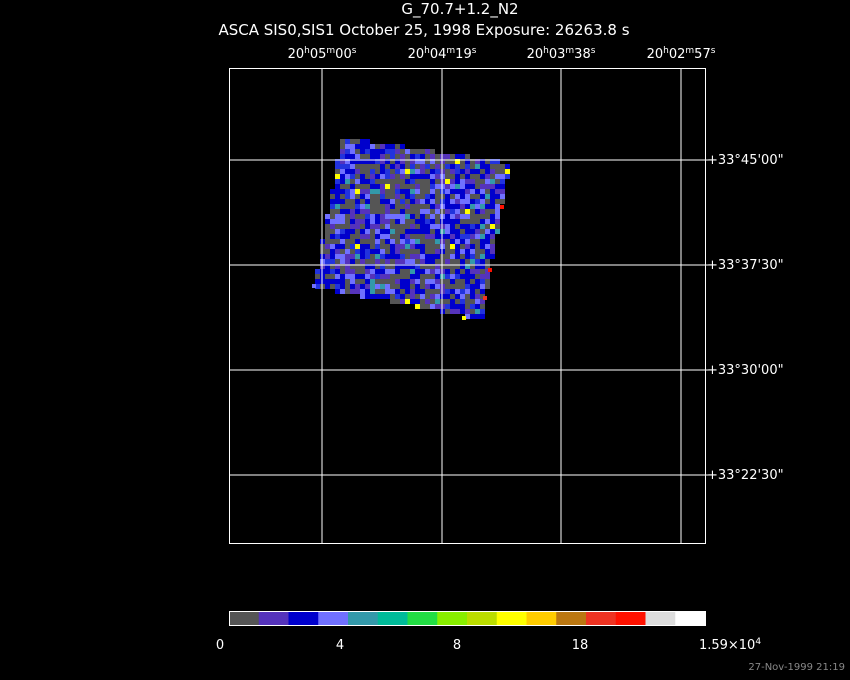  I want to click on timestamp: 27-Nov-1999 21:19, so click(796, 667).